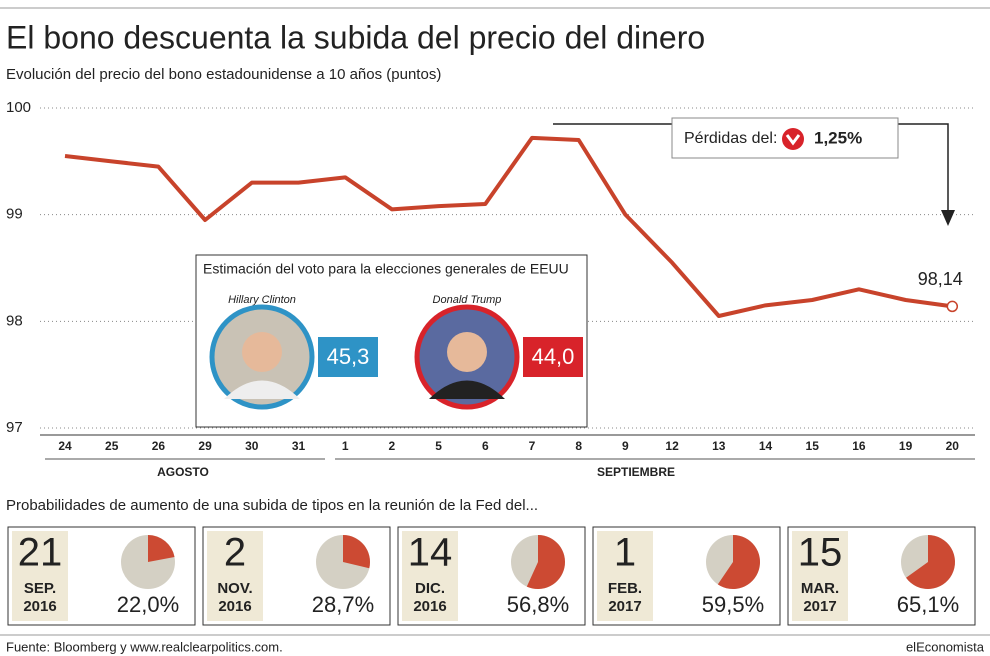 This screenshot has height=656, width=990. I want to click on x-tick-label: 25, so click(112, 446).